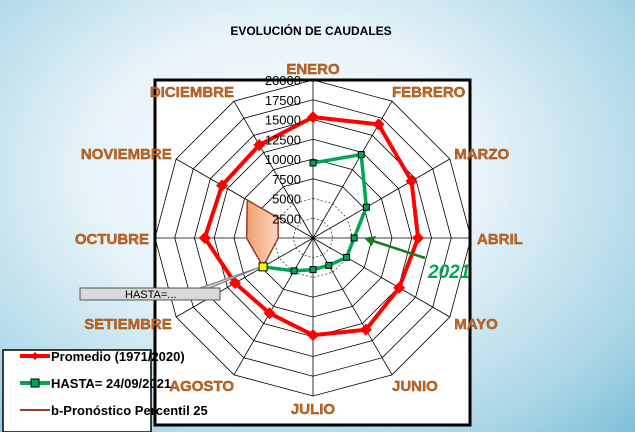 Image resolution: width=635 pixels, height=432 pixels. Describe the element at coordinates (263, 267) in the screenshot. I see `hasta-last-point` at that location.